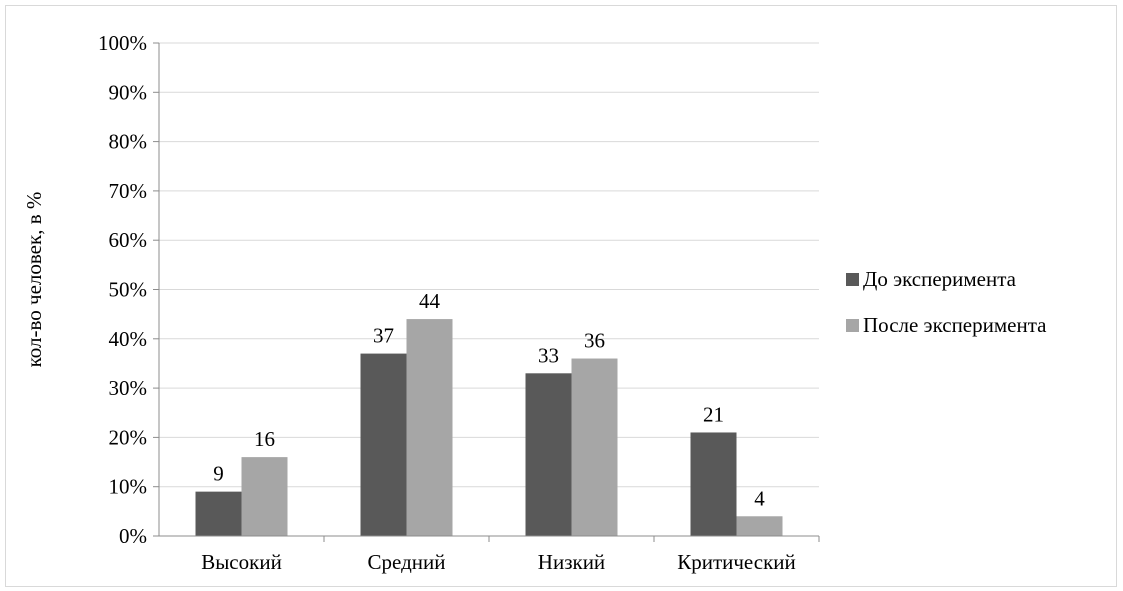 The height and width of the screenshot is (591, 1123). Describe the element at coordinates (264, 439) in the screenshot. I see `data-label: 16` at that location.